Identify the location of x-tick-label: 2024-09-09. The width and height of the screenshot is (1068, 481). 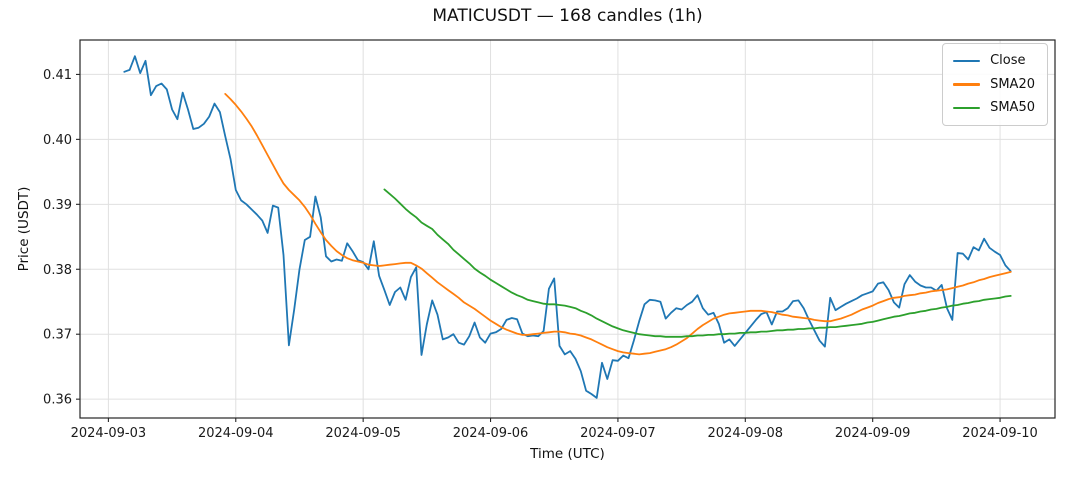
(873, 433).